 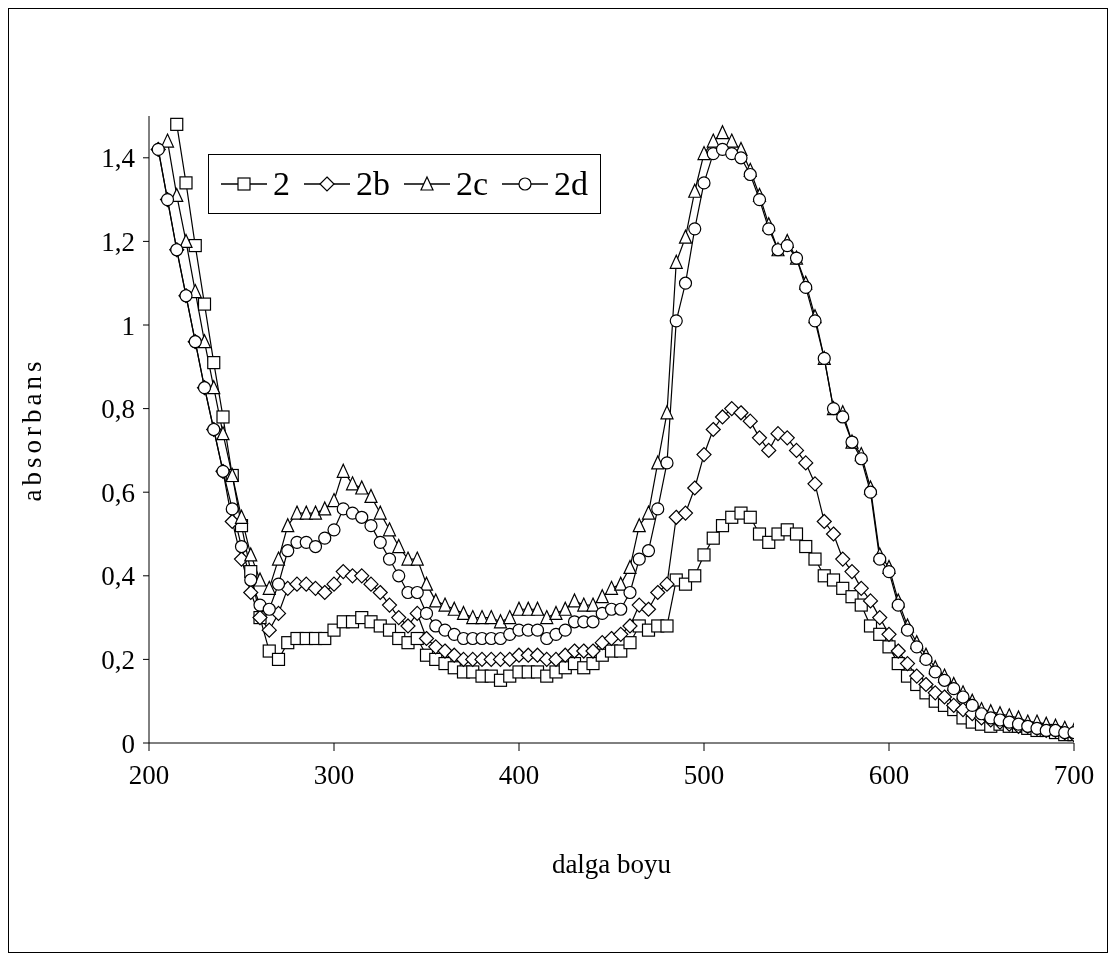 What do you see at coordinates (519, 775) in the screenshot?
I see `x-tick-label: 400` at bounding box center [519, 775].